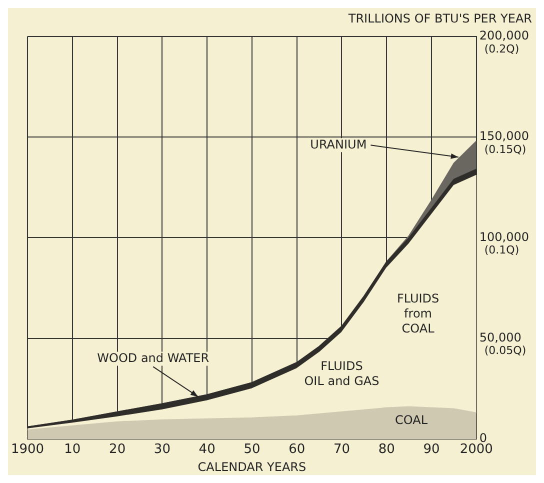 The image size is (544, 483). What do you see at coordinates (27, 450) in the screenshot?
I see `x-tick-label: 1900` at bounding box center [27, 450].